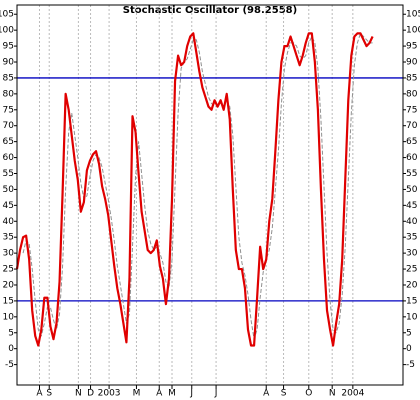 The height and width of the screenshot is (400, 420). I want to click on x-tick-label: 2003, so click(109, 394).